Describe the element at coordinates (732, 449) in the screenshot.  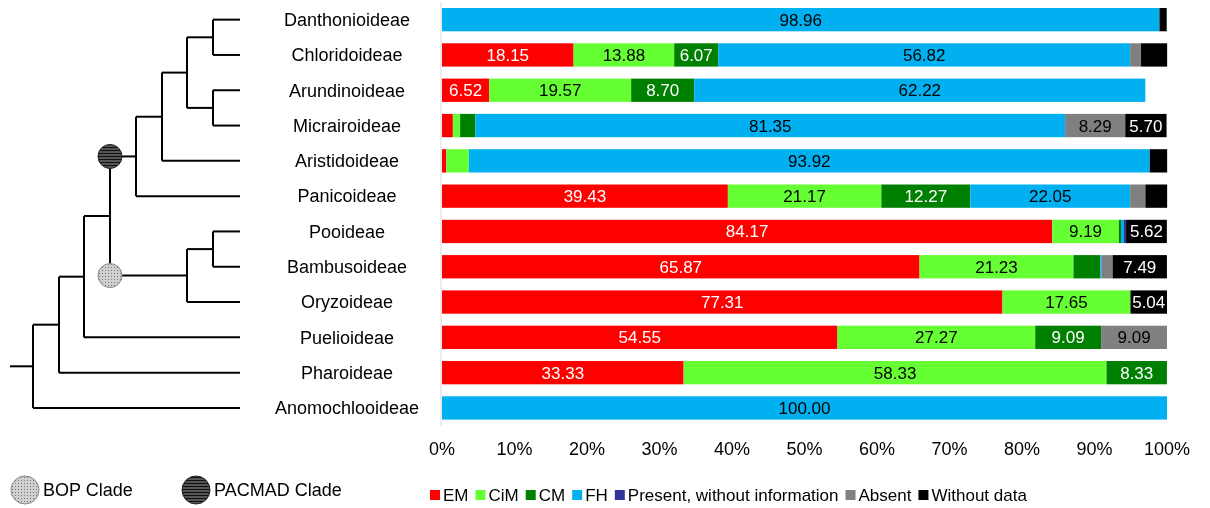
I see `x-tick-label: 40%` at that location.